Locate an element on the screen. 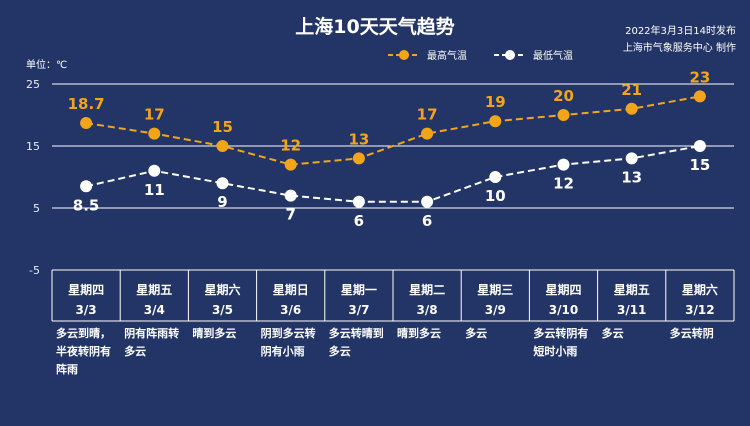 This screenshot has width=750, height=426. weather-condition: 阵雨 is located at coordinates (67, 369).